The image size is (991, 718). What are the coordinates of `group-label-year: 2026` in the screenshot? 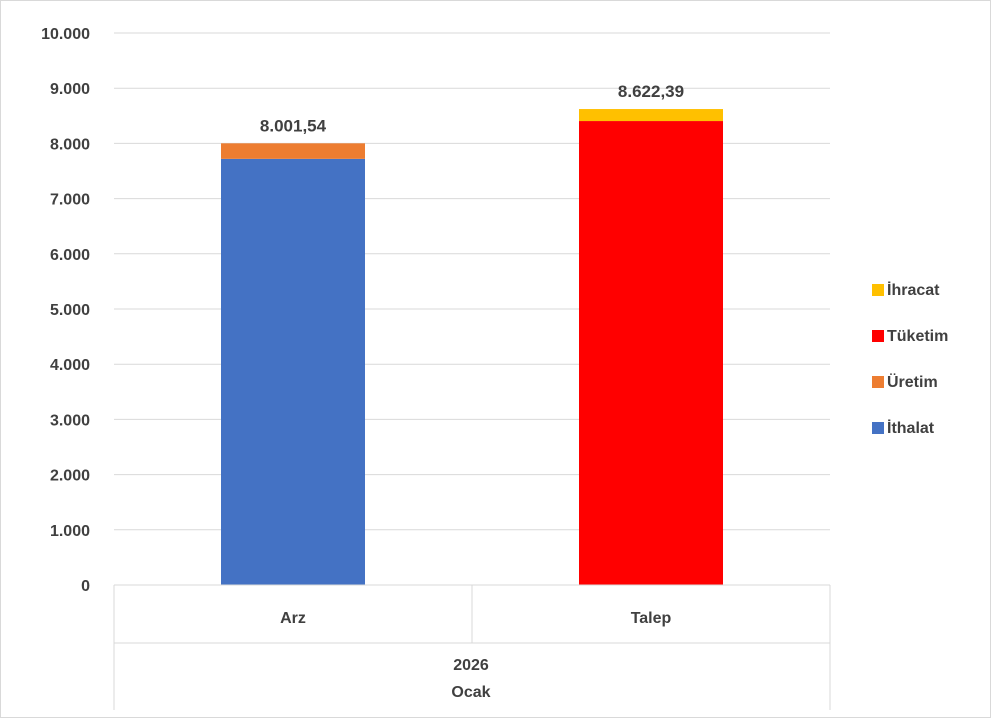 It's located at (471, 665).